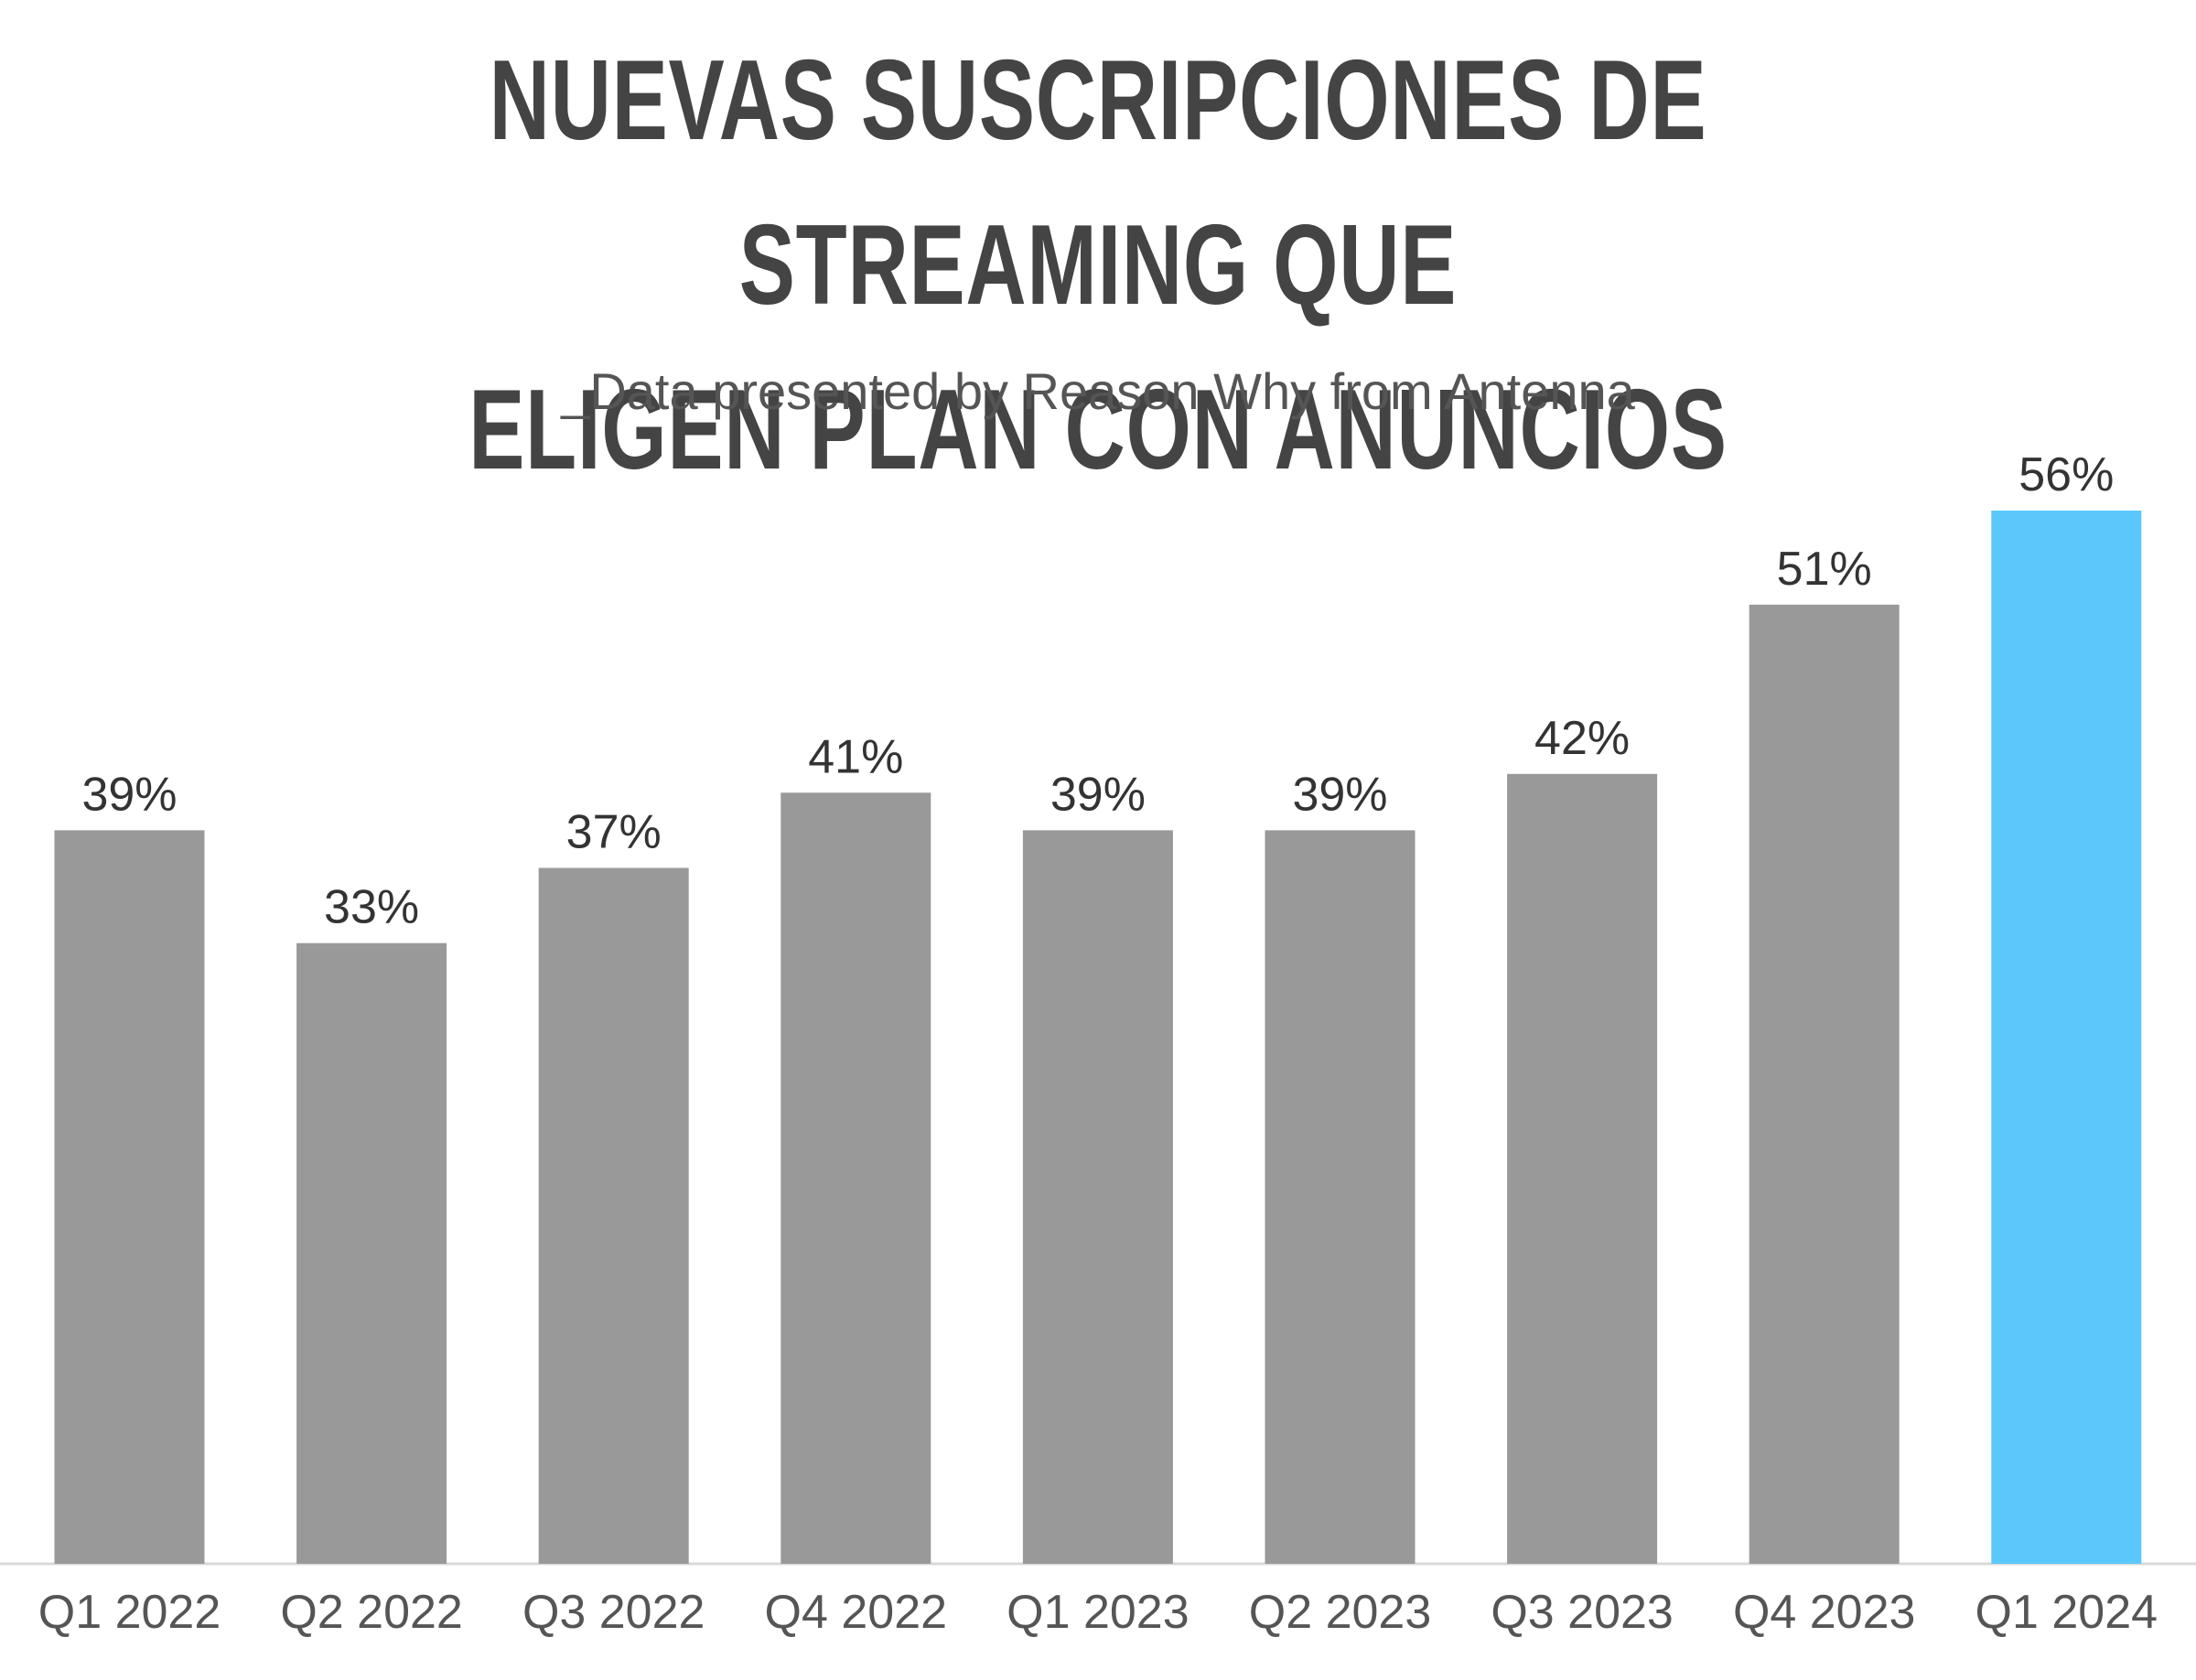  What do you see at coordinates (1582, 738) in the screenshot?
I see `value-label: 42%` at bounding box center [1582, 738].